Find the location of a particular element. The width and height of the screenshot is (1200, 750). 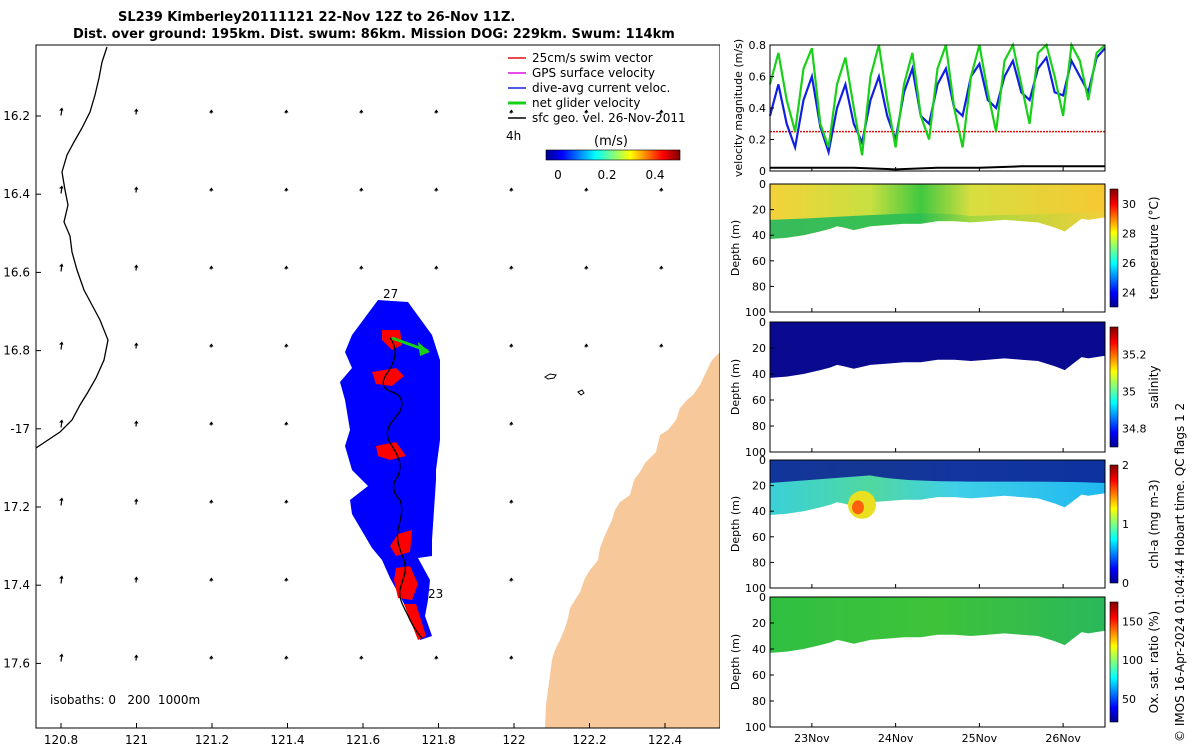

colorbar-tick-label: 28 is located at coordinates (1129, 233).